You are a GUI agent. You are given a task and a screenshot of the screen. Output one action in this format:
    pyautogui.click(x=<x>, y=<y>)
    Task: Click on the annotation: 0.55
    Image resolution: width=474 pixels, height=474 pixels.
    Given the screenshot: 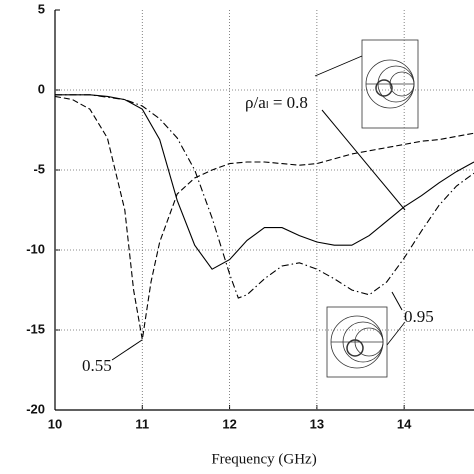 What is the action you would take?
    pyautogui.click(x=97, y=365)
    